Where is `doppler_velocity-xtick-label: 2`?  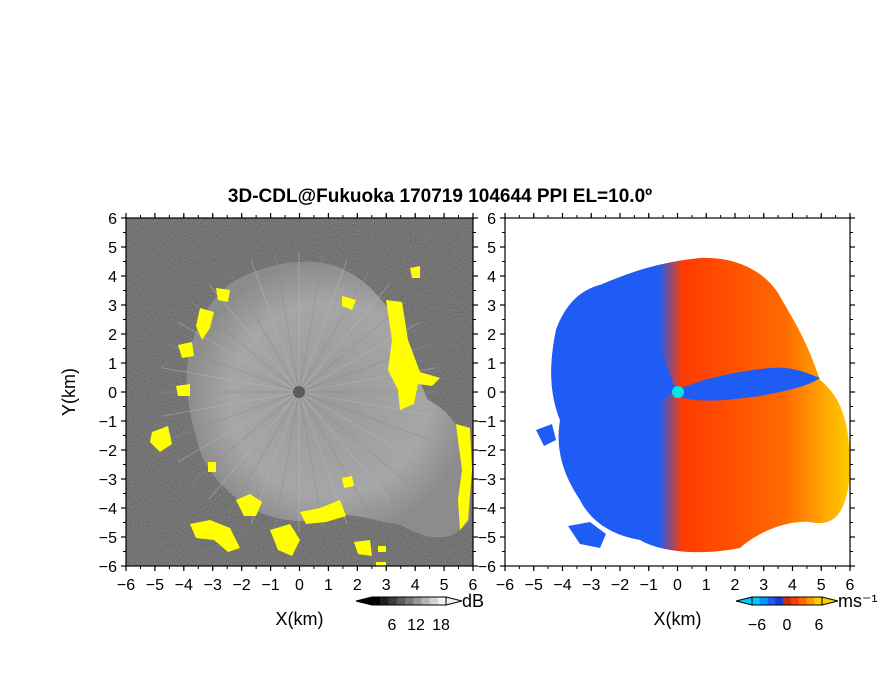
doppler_velocity-xtick-label: 2 is located at coordinates (735, 585).